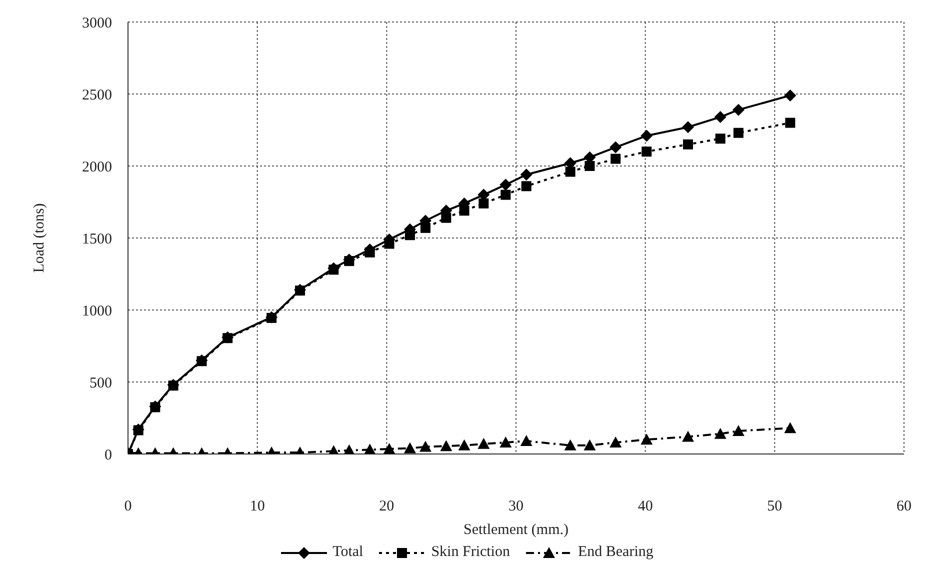 The height and width of the screenshot is (579, 932). What do you see at coordinates (470, 552) in the screenshot?
I see `legend-label: Skin Friction` at bounding box center [470, 552].